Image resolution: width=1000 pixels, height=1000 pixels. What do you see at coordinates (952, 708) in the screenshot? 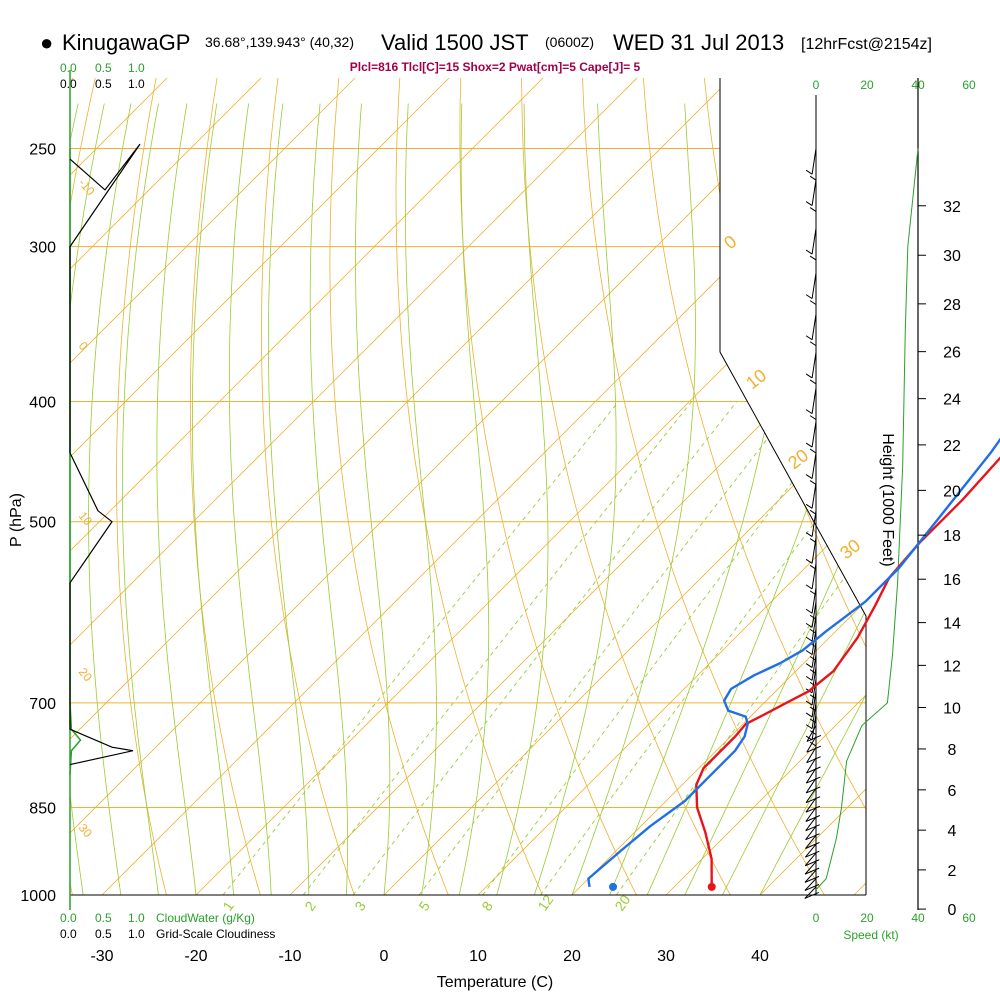
I see `height-tick-label: 10` at bounding box center [952, 708].